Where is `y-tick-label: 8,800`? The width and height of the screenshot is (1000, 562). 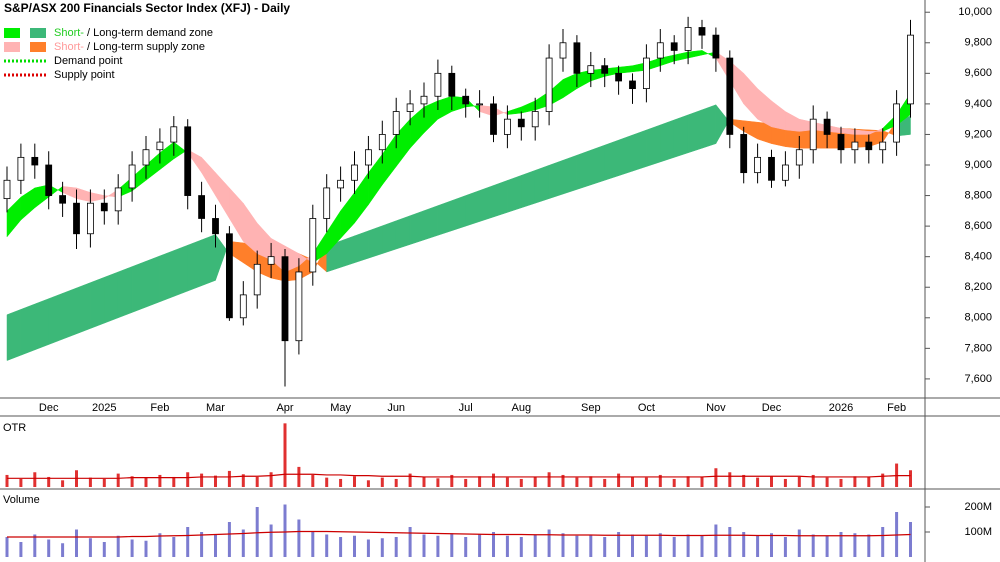 y-tick-label: 8,800 is located at coordinates (978, 195).